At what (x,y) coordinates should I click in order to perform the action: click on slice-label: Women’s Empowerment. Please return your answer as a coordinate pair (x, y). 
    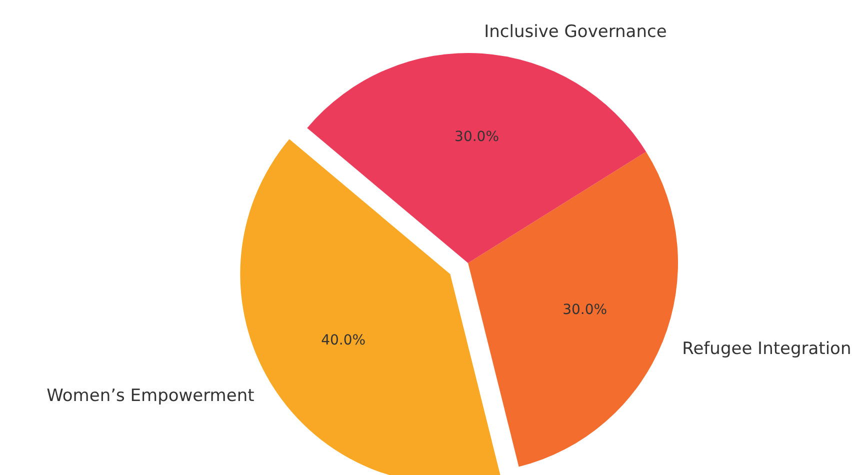
    Looking at the image, I should click on (150, 396).